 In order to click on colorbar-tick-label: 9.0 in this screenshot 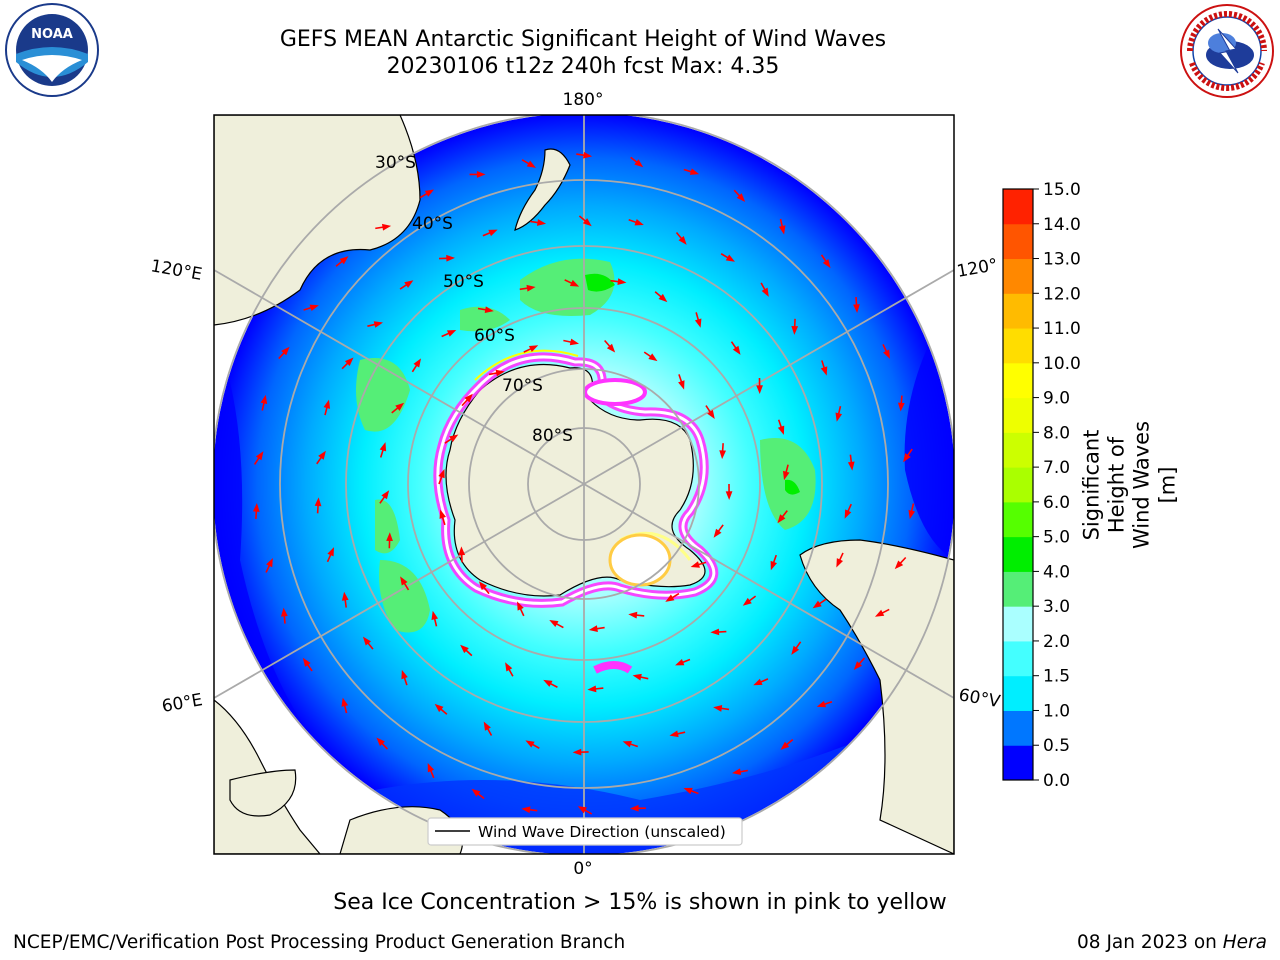, I will do `click(1056, 399)`.